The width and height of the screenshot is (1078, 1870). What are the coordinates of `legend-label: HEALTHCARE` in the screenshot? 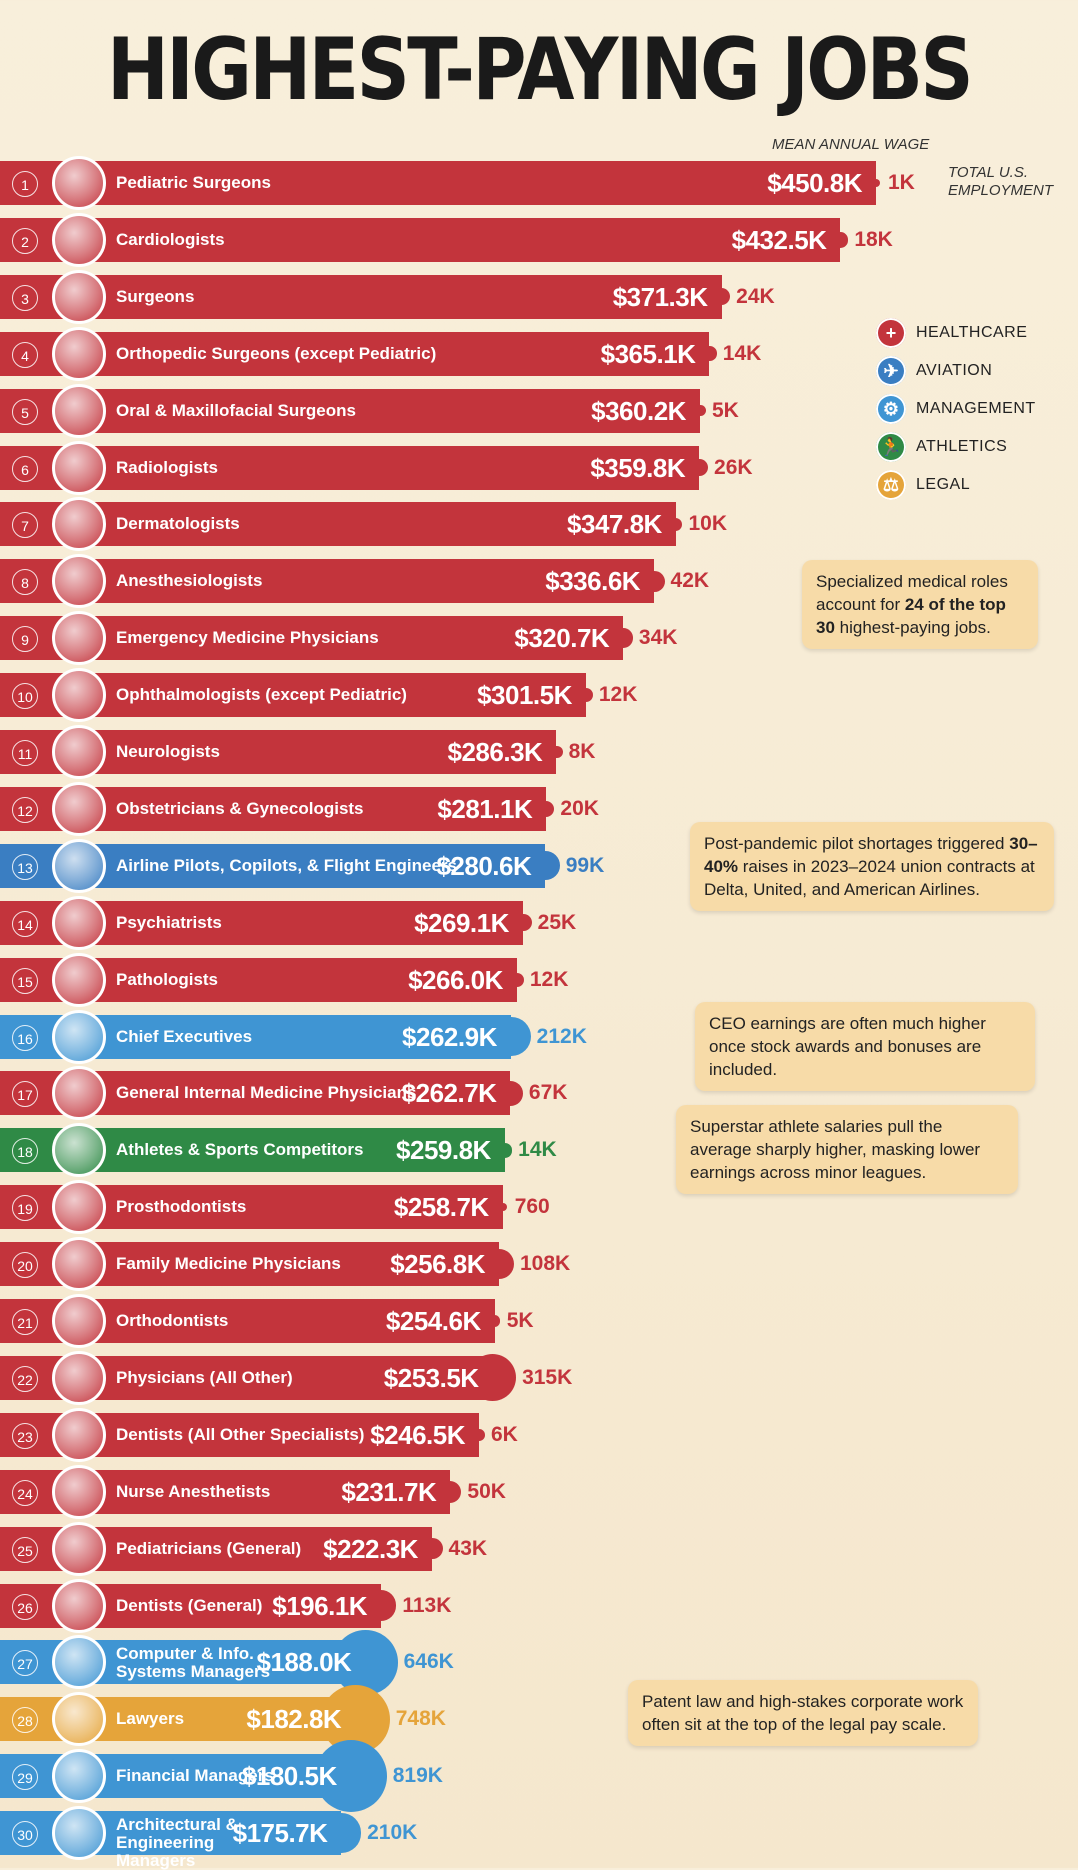 It's located at (972, 332).